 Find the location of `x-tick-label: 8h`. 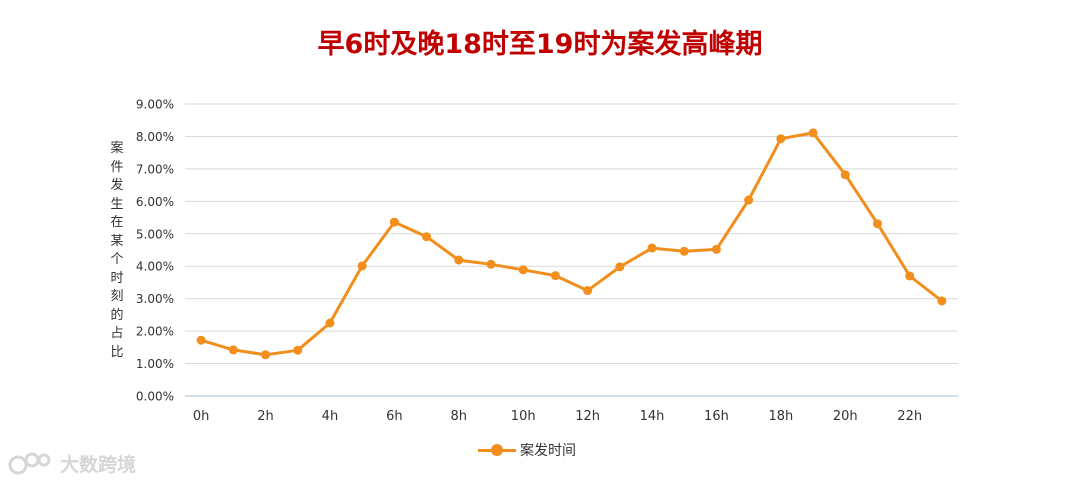

x-tick-label: 8h is located at coordinates (459, 416).